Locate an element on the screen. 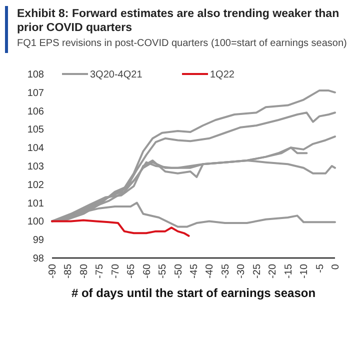  x-tick-label: -75 is located at coordinates (100, 271).